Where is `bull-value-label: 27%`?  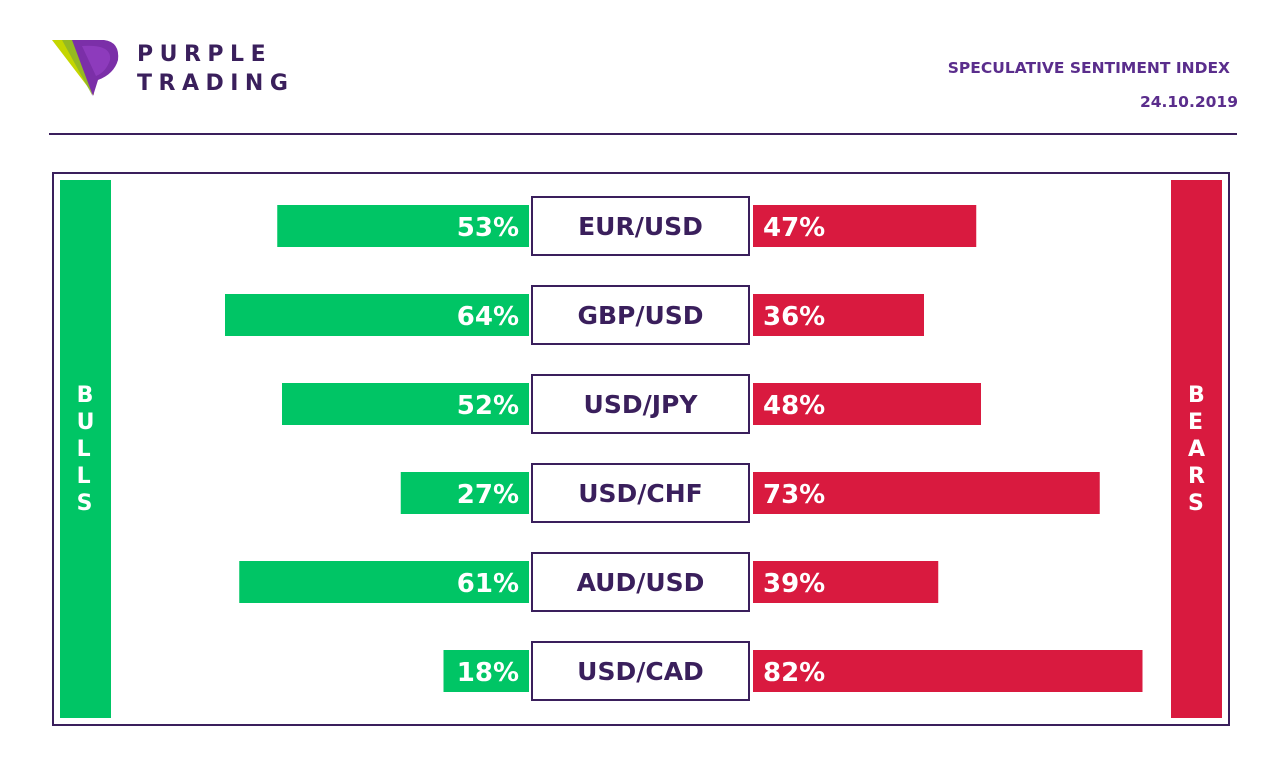 bull-value-label: 27% is located at coordinates (488, 495).